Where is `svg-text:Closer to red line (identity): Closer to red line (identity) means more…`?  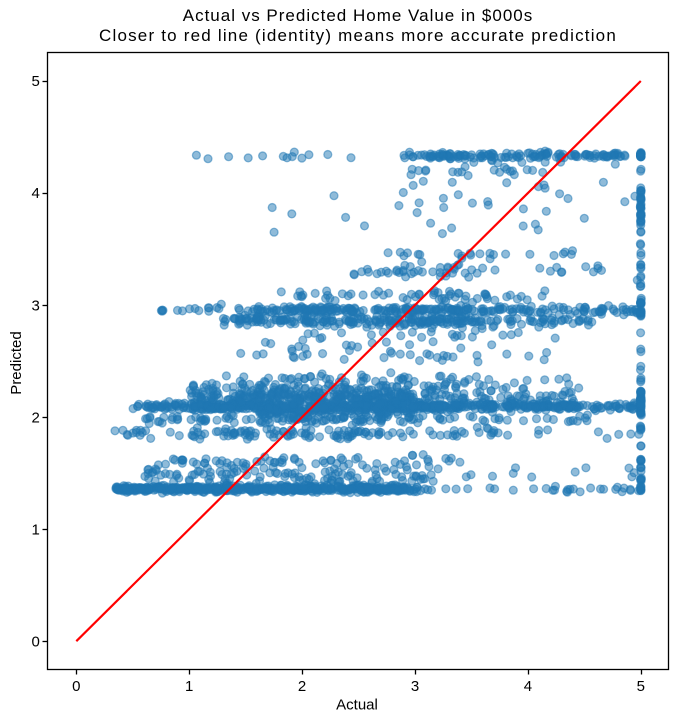 svg-text:Closer to red line (identity): Closer to red line (identity) means more… is located at coordinates (358, 35).